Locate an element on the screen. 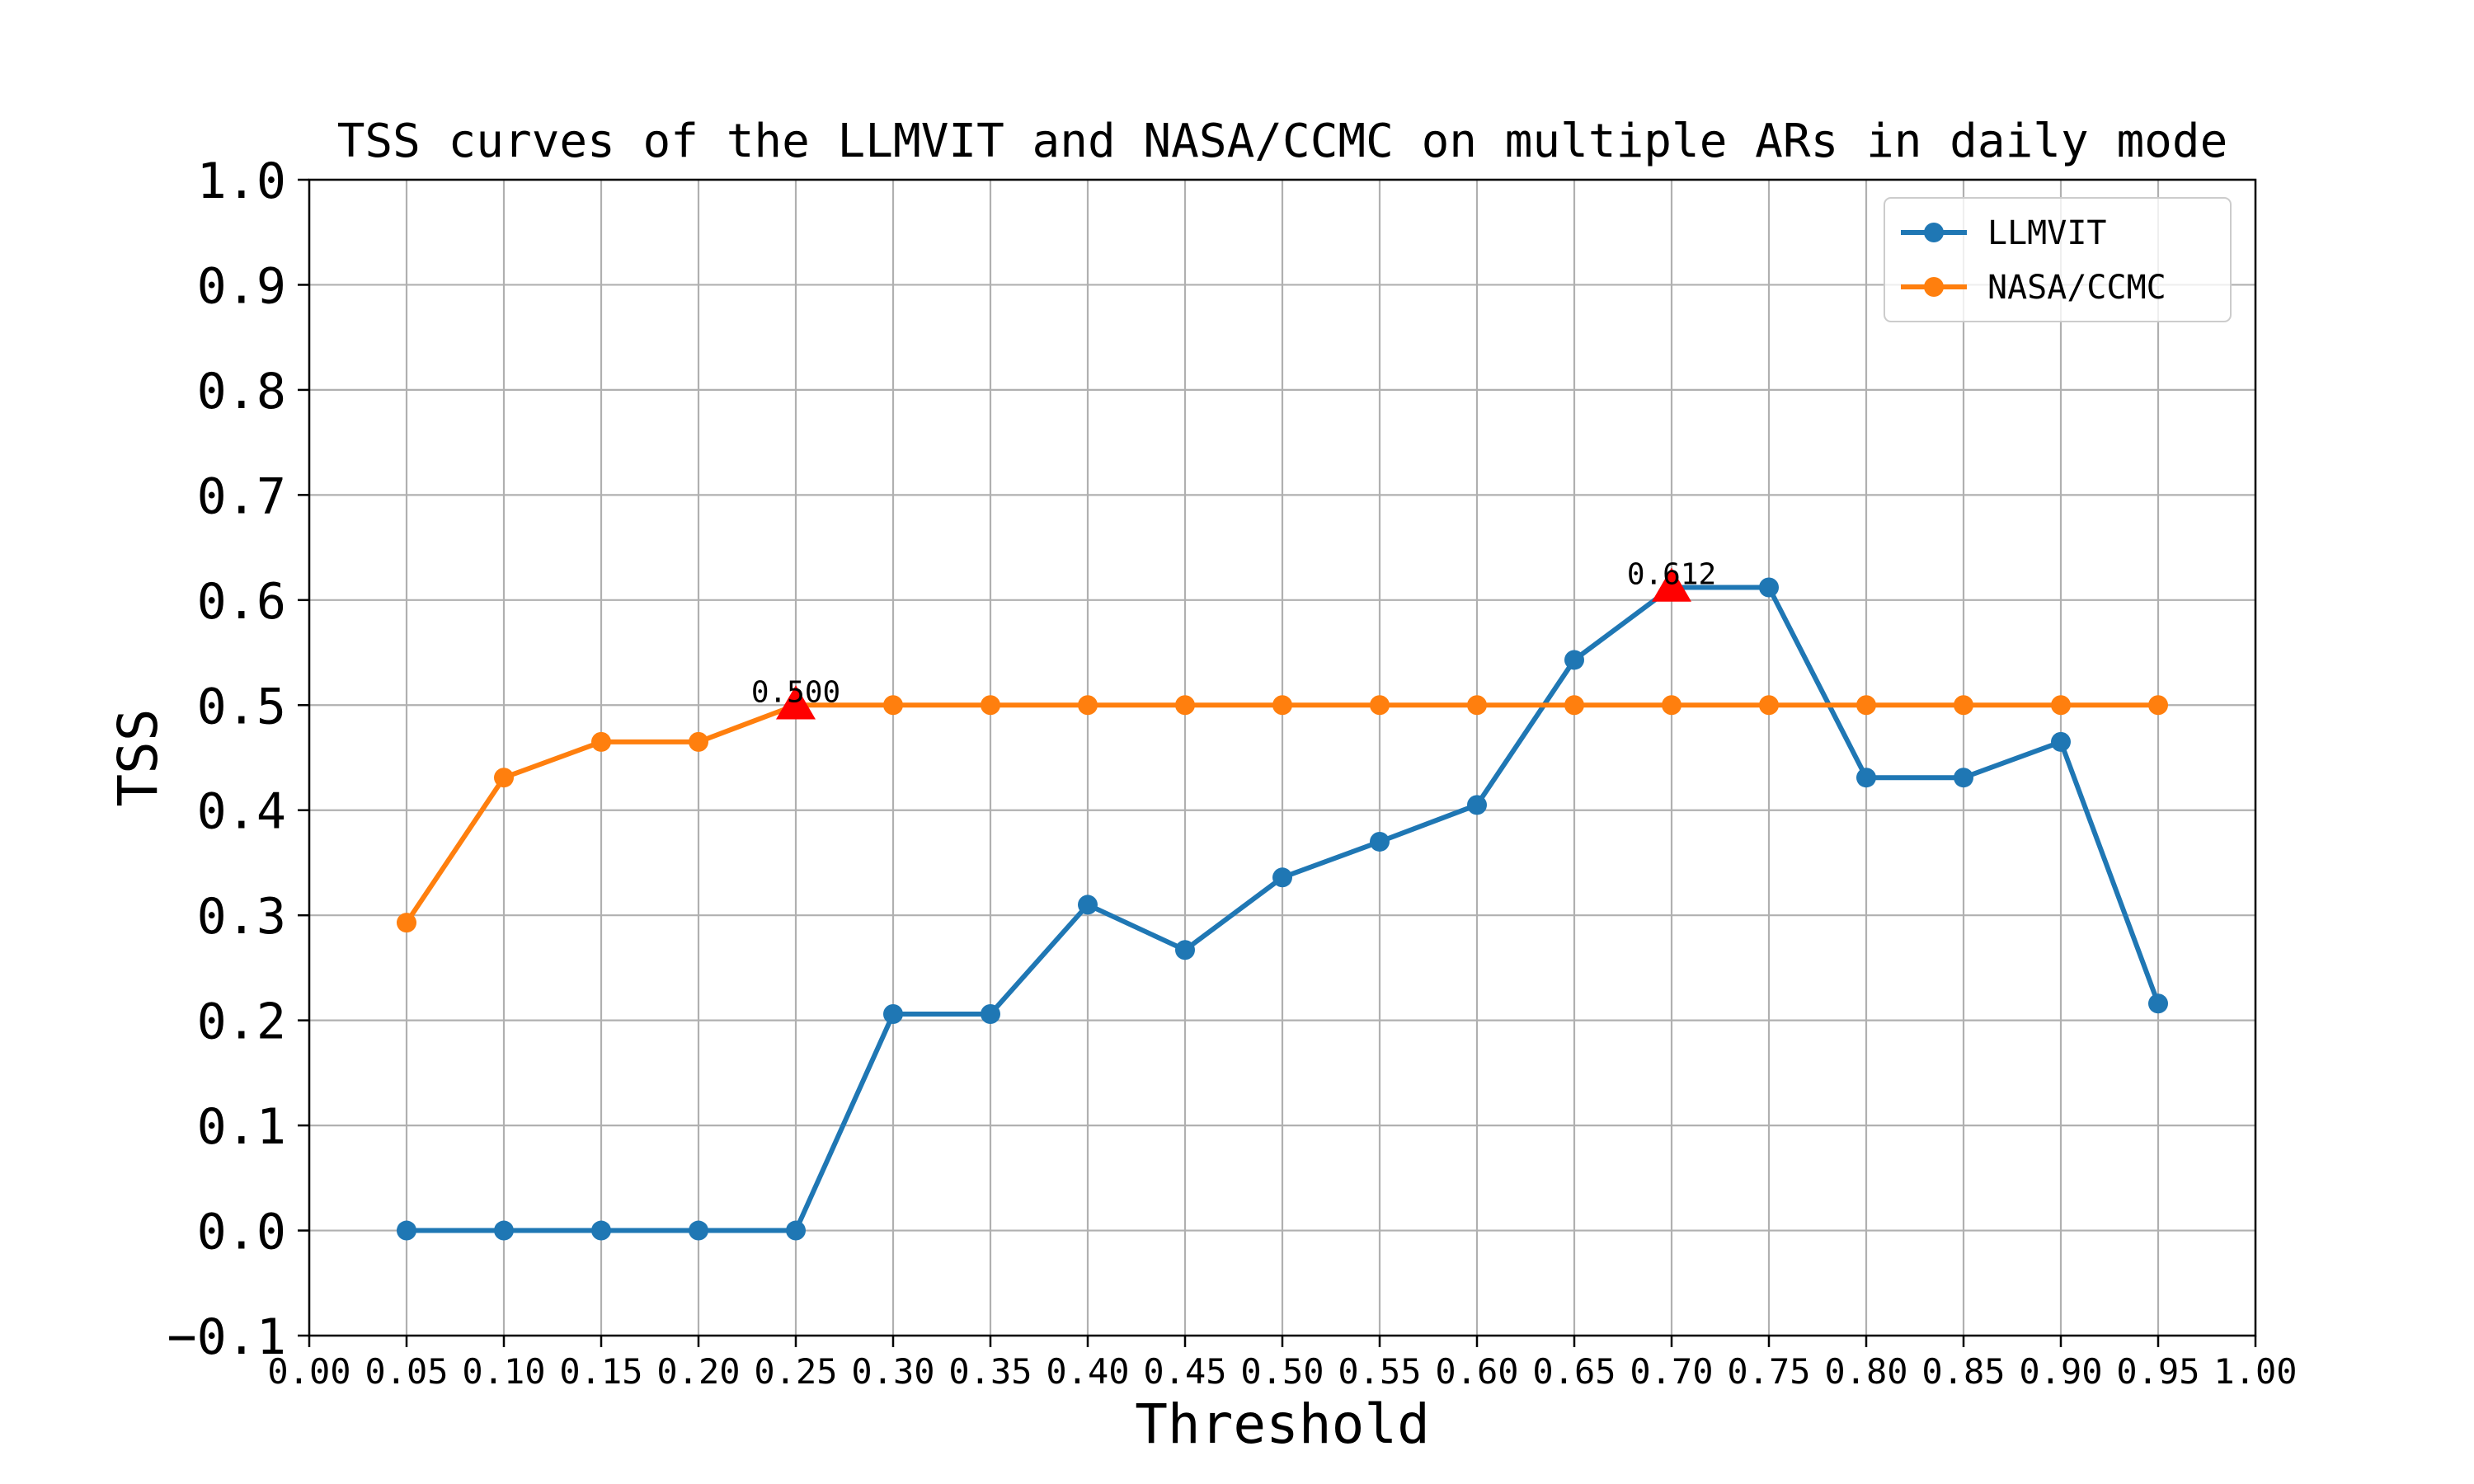 The height and width of the screenshot is (1484, 2474). x-tick-label: 1.00 is located at coordinates (2255, 1371).